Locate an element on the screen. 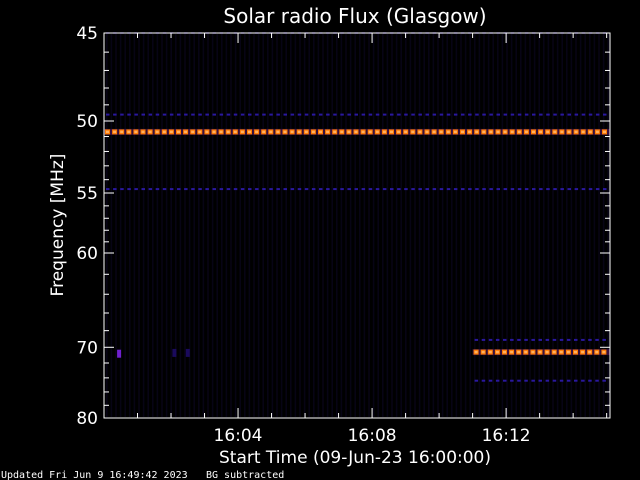 This screenshot has height=480, width=640. y-tick-label: 45 is located at coordinates (87, 34).